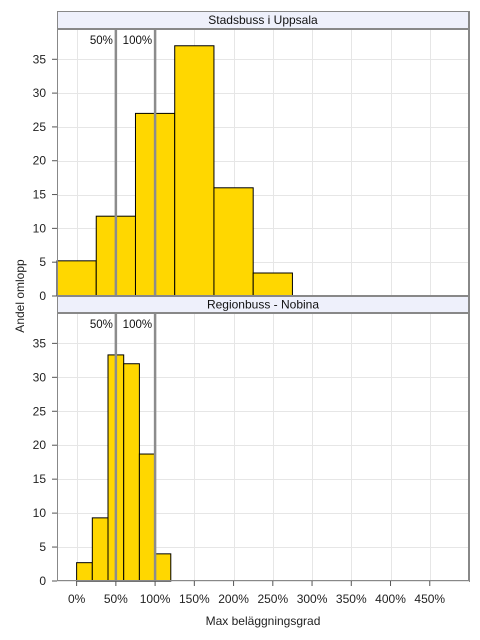 The height and width of the screenshot is (640, 480). Describe the element at coordinates (155, 599) in the screenshot. I see `x-tick-label: 100%` at that location.